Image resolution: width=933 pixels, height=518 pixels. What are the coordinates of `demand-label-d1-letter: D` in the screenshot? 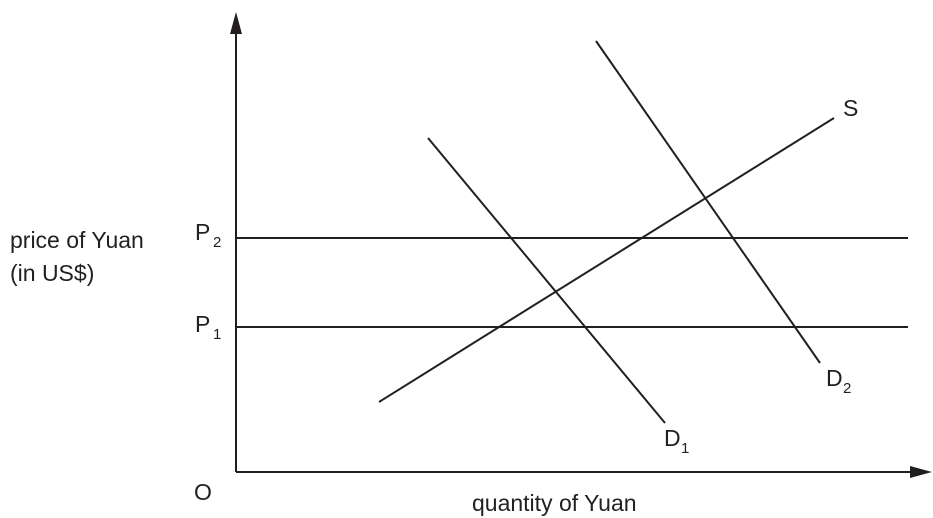 It's located at (672, 438).